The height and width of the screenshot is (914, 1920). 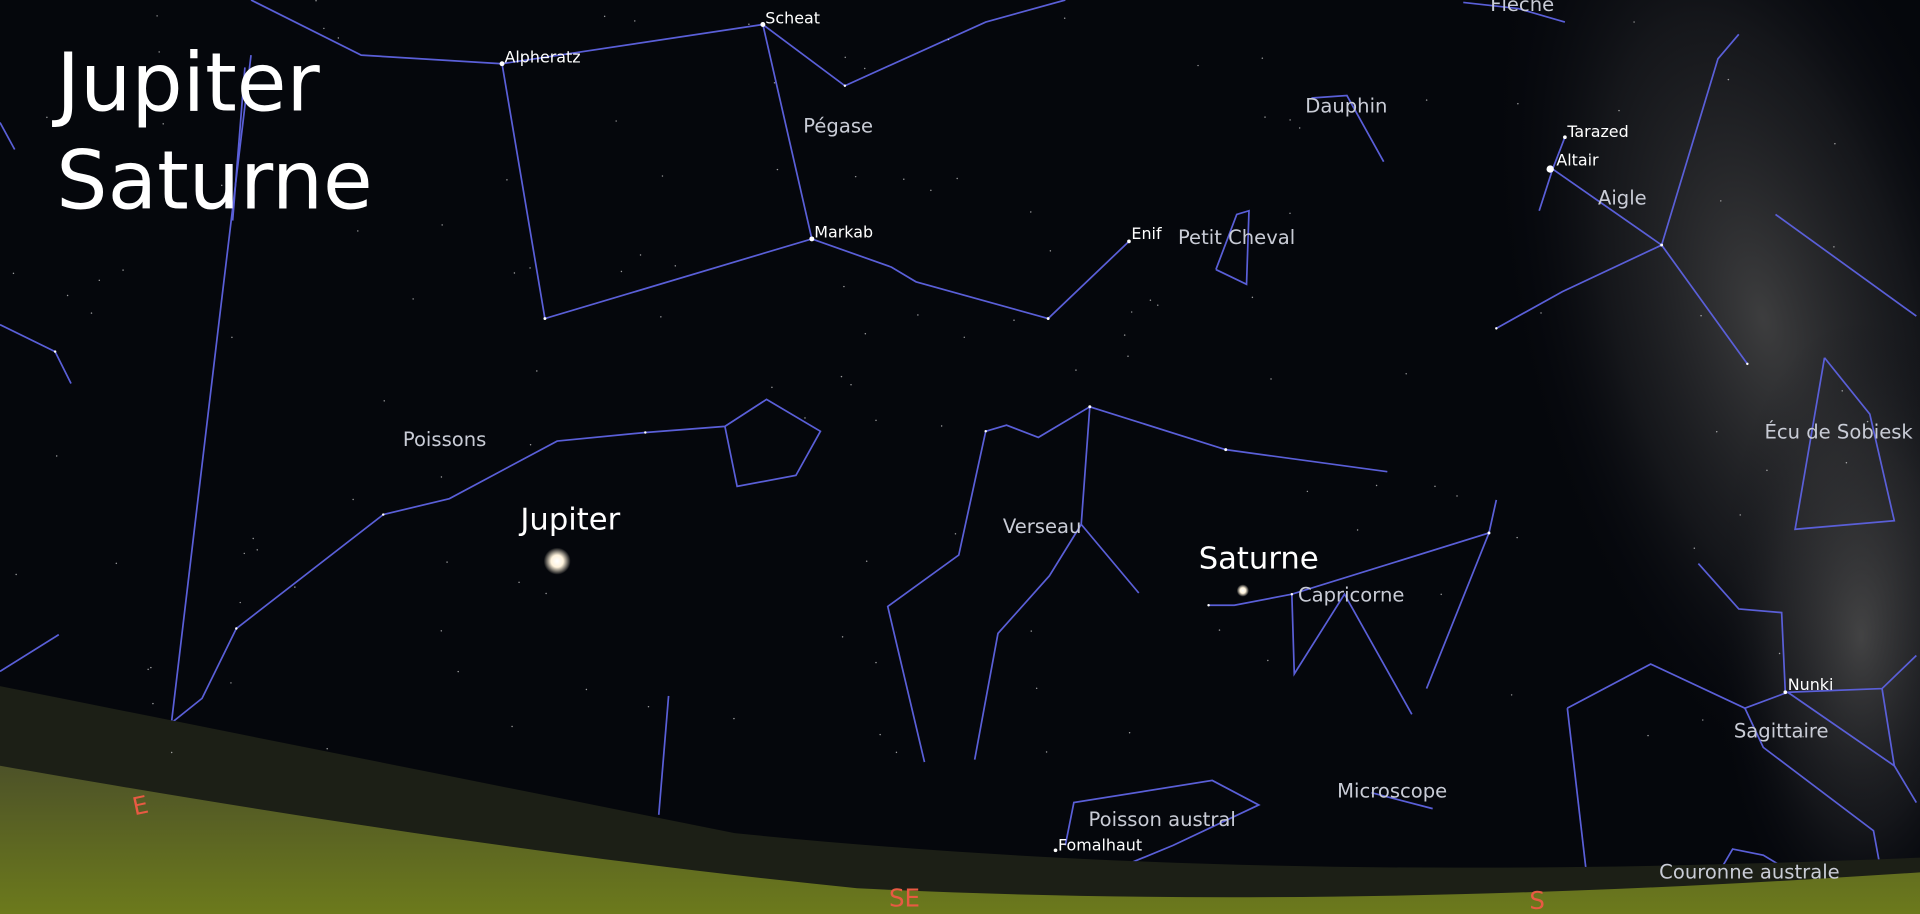 What do you see at coordinates (1392, 791) in the screenshot?
I see `constellation-label: Microscope` at bounding box center [1392, 791].